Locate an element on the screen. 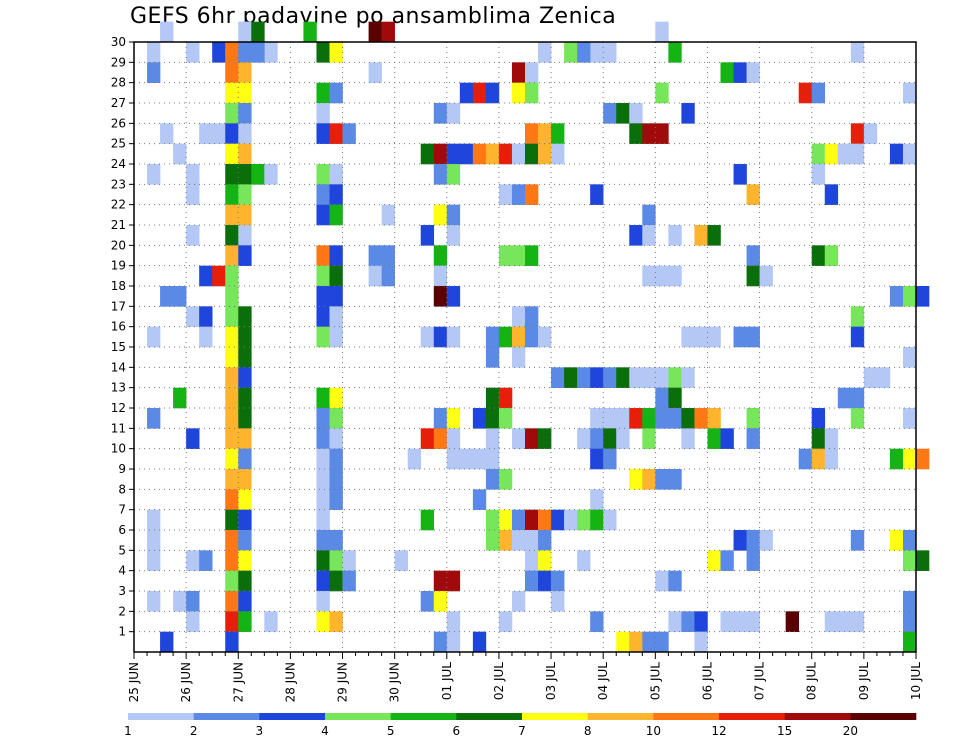 This screenshot has height=742, width=960. y-tick-label: 27 is located at coordinates (118, 103).